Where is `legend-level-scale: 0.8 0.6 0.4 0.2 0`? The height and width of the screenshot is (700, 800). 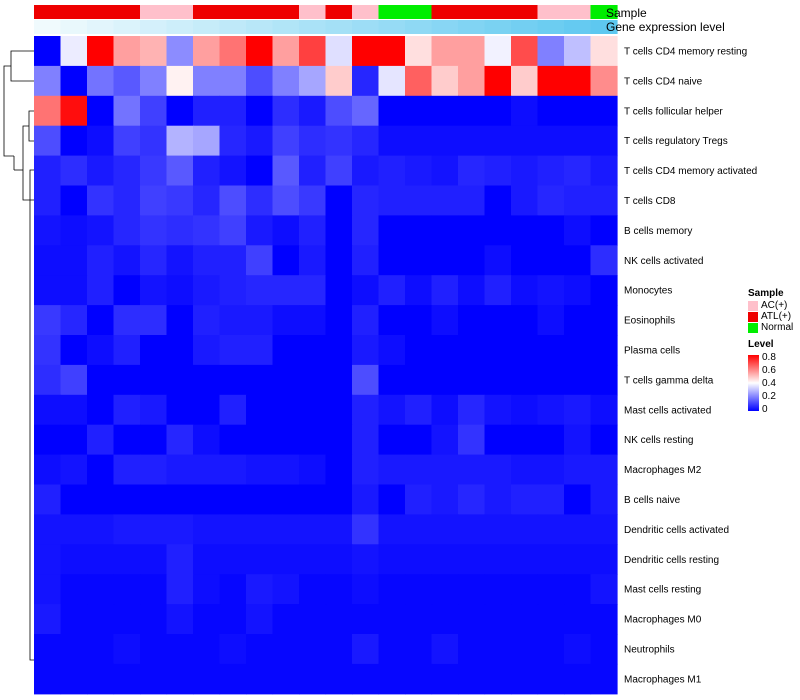
legend-level-scale: 0.8 0.6 0.4 0.2 0 is located at coordinates (770, 384).